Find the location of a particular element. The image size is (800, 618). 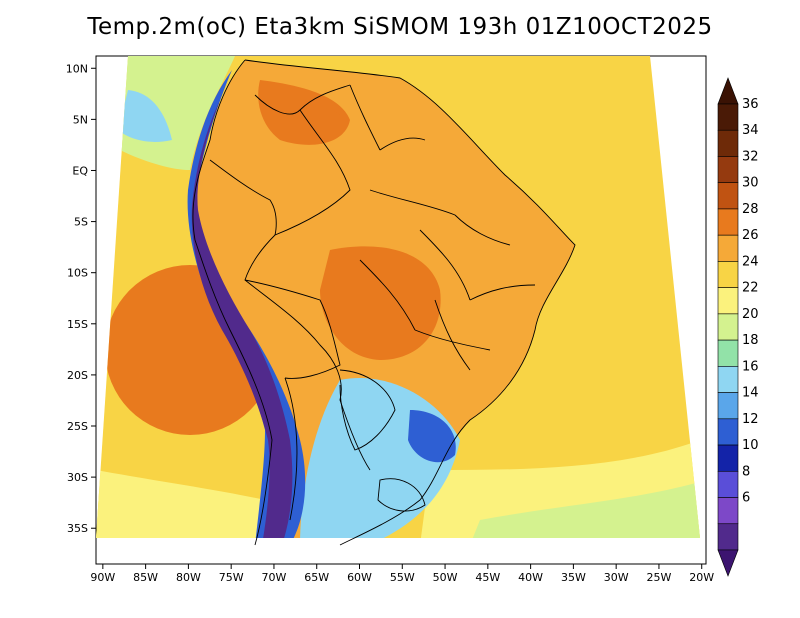

latitude-axis: 10N 5N EQ 5S 10S 15S 20S 25S 30S 35S is located at coordinates (81, 298).